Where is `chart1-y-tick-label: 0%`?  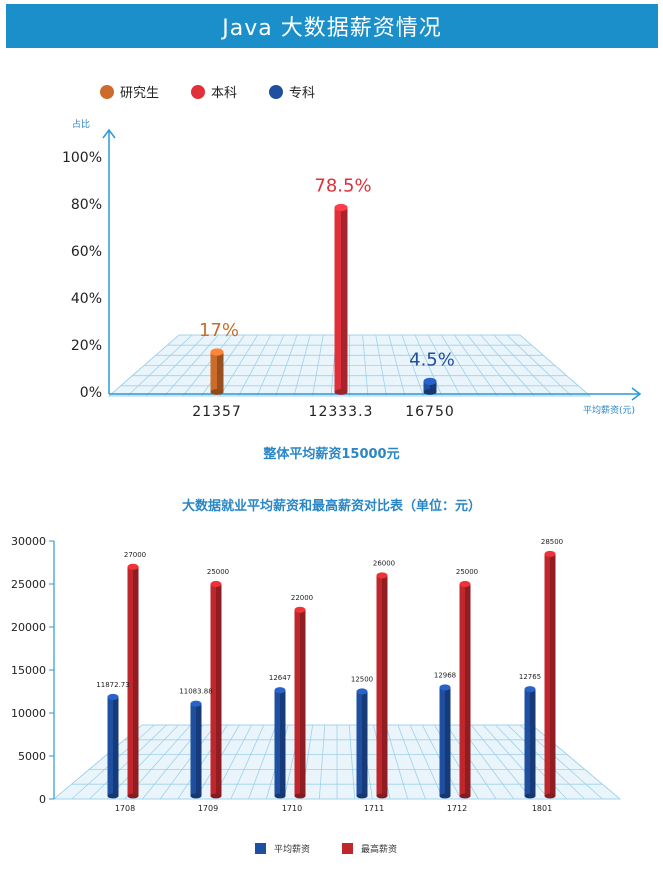 chart1-y-tick-label: 0% is located at coordinates (91, 393).